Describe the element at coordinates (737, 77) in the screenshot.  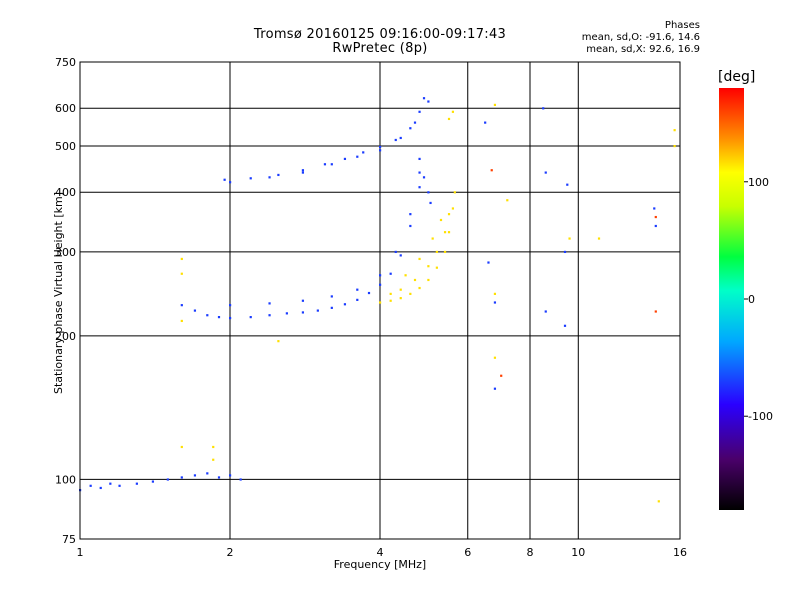
I see `colorbar-unit: [deg]` at that location.